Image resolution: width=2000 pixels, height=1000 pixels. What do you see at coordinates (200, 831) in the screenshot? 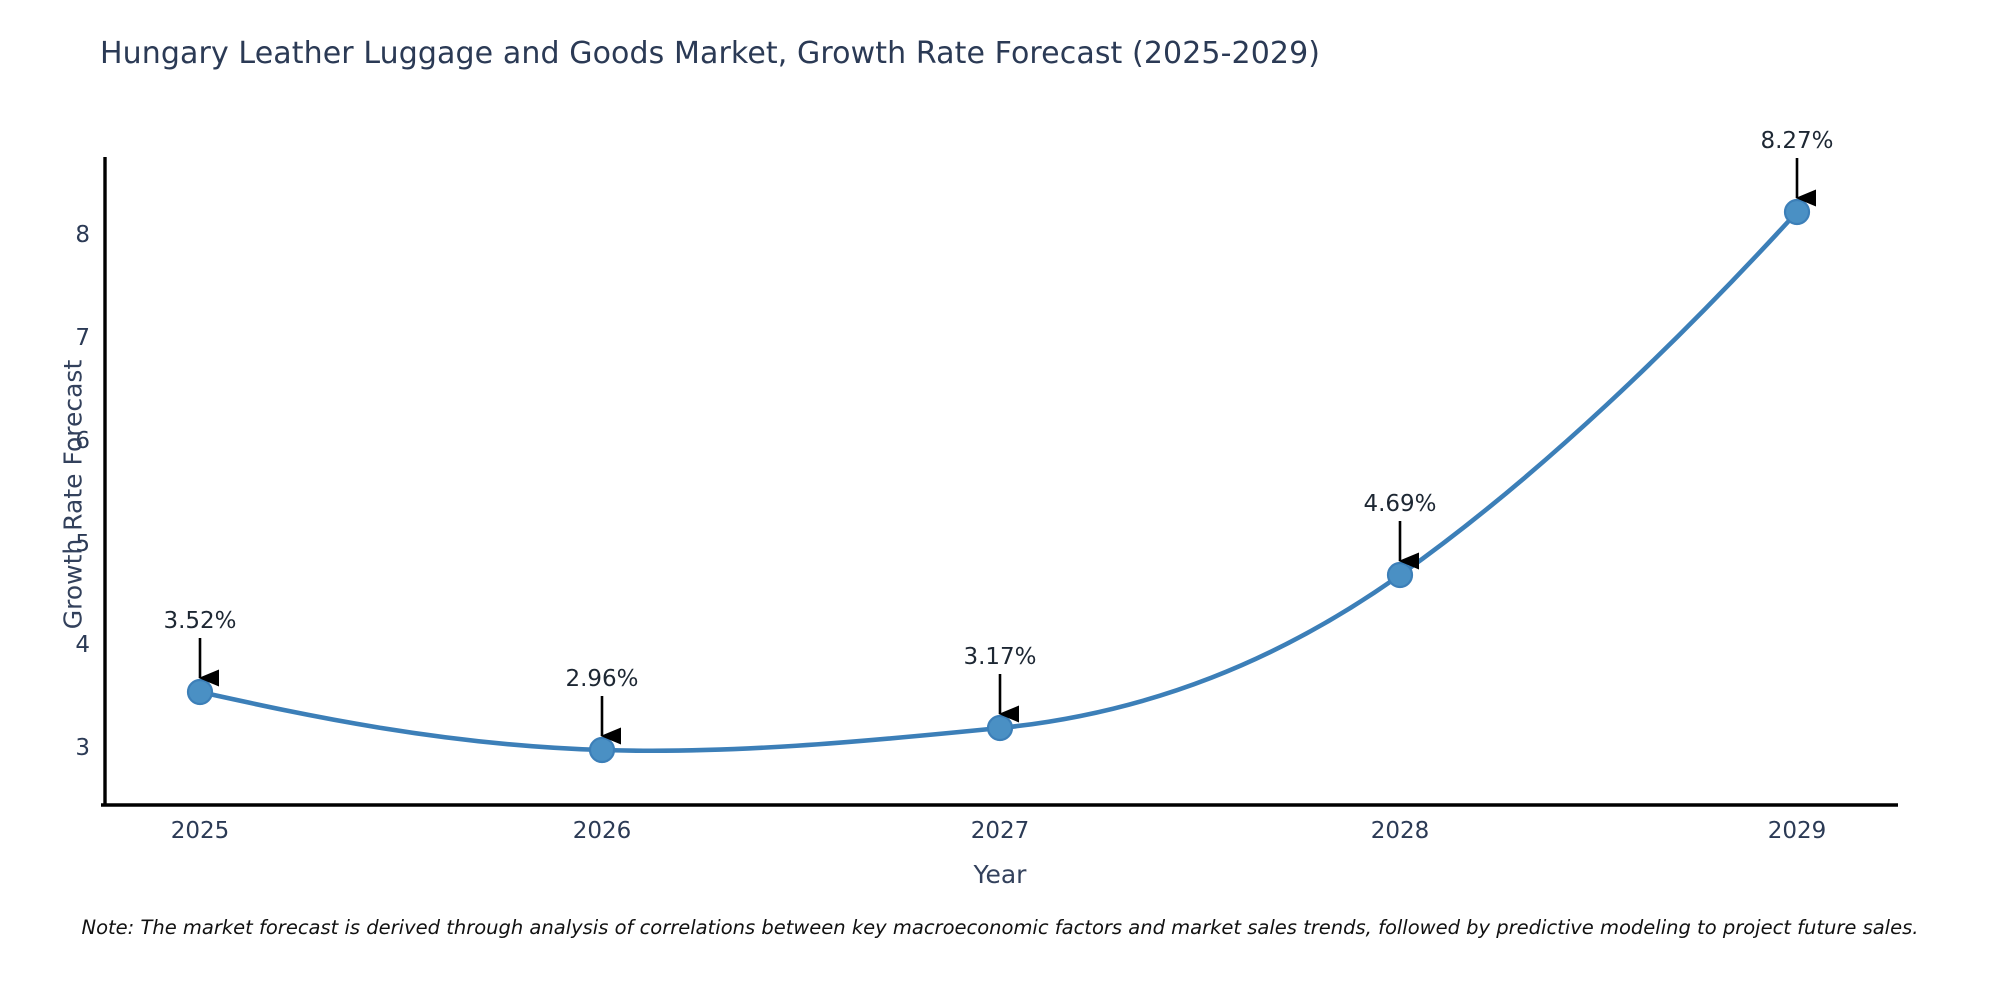
I see `x-tick-label: 2025` at bounding box center [200, 831].